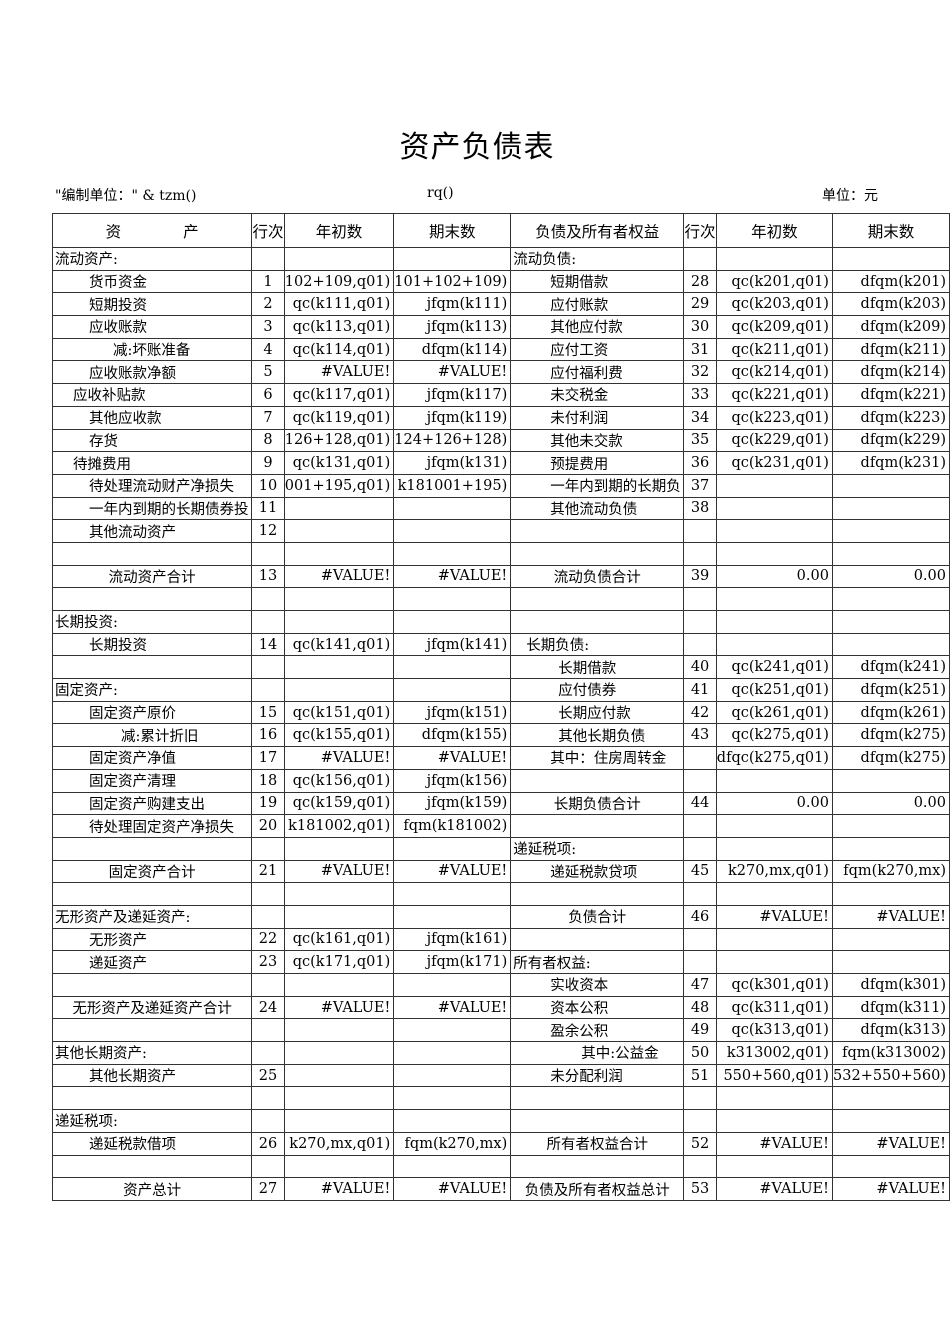  I want to click on row-number-cell: 50, so click(700, 1053).